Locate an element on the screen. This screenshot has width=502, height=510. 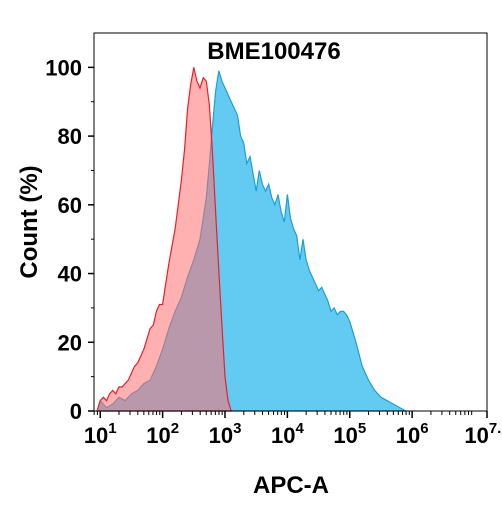
chart-title: BME100476 is located at coordinates (273, 51).